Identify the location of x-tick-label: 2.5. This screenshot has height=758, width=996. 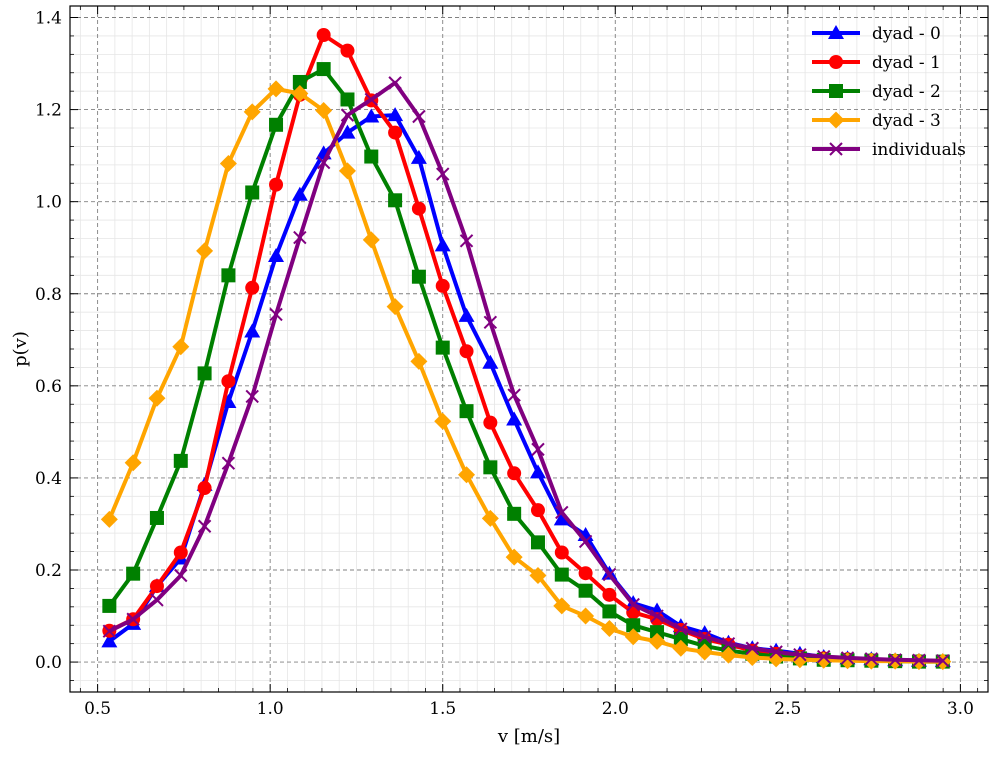
(787, 709).